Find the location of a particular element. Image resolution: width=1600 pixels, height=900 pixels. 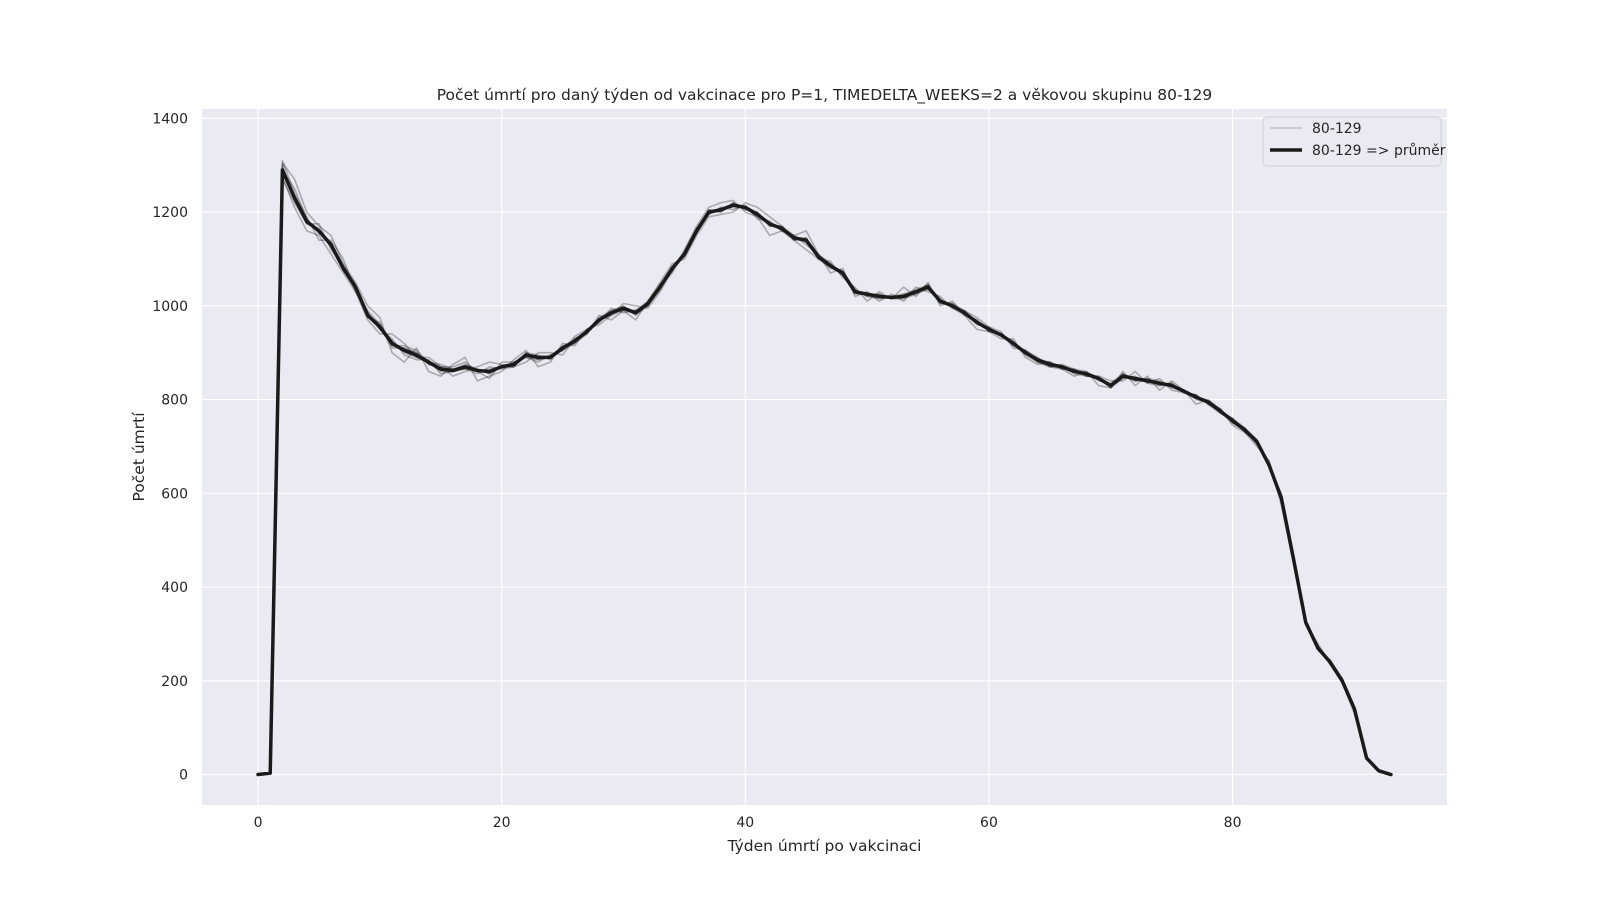

y-tick-label: 200 is located at coordinates (174, 682).